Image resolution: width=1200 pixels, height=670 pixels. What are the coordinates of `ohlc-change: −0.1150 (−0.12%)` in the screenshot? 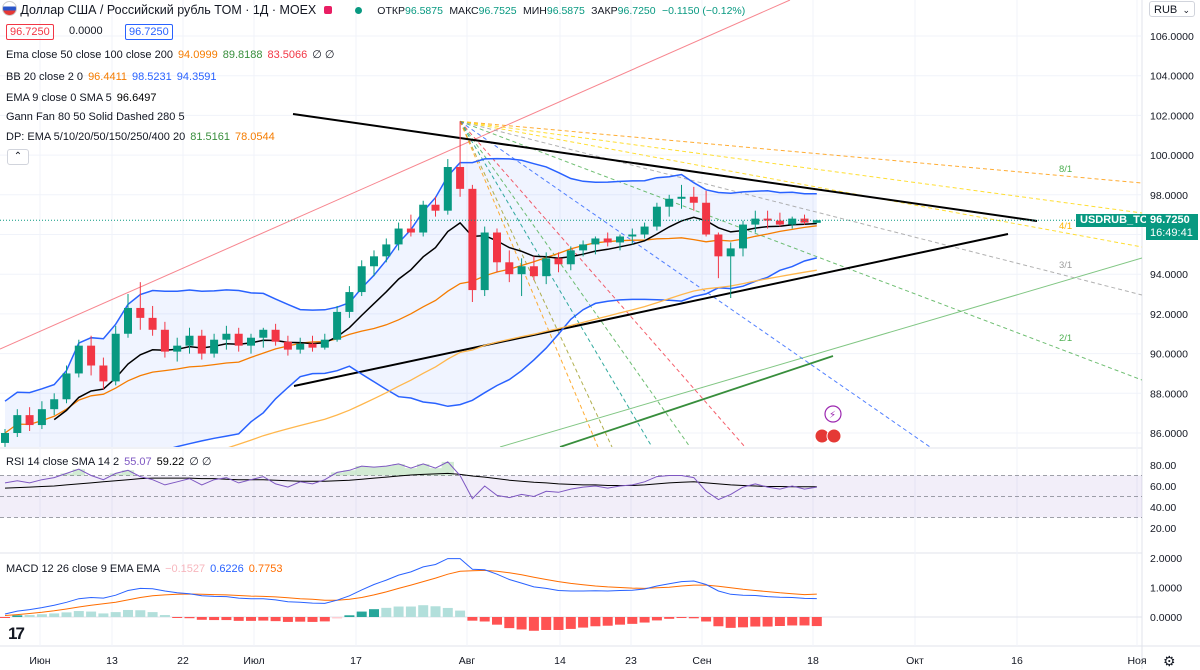 It's located at (703, 11).